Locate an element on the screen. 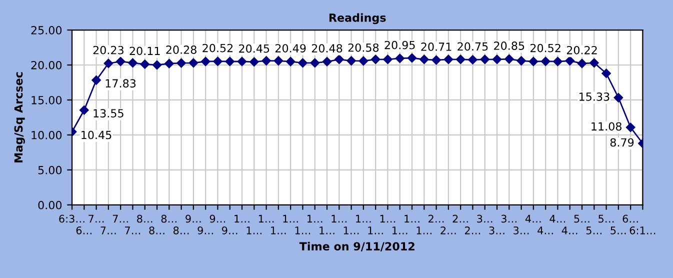 The height and width of the screenshot is (278, 673). data-label: 10.45 is located at coordinates (97, 135).